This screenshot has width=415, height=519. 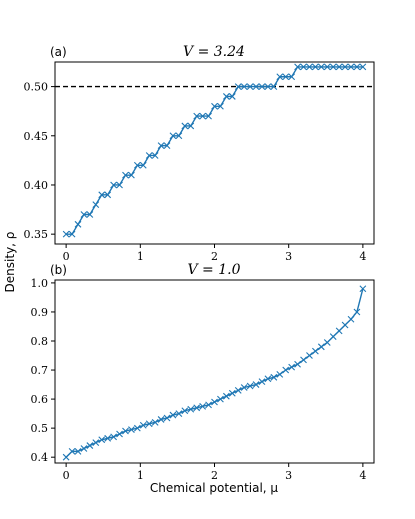 What do you see at coordinates (36, 136) in the screenshot?
I see `panel-a-ytick-label: 0.45` at bounding box center [36, 136].